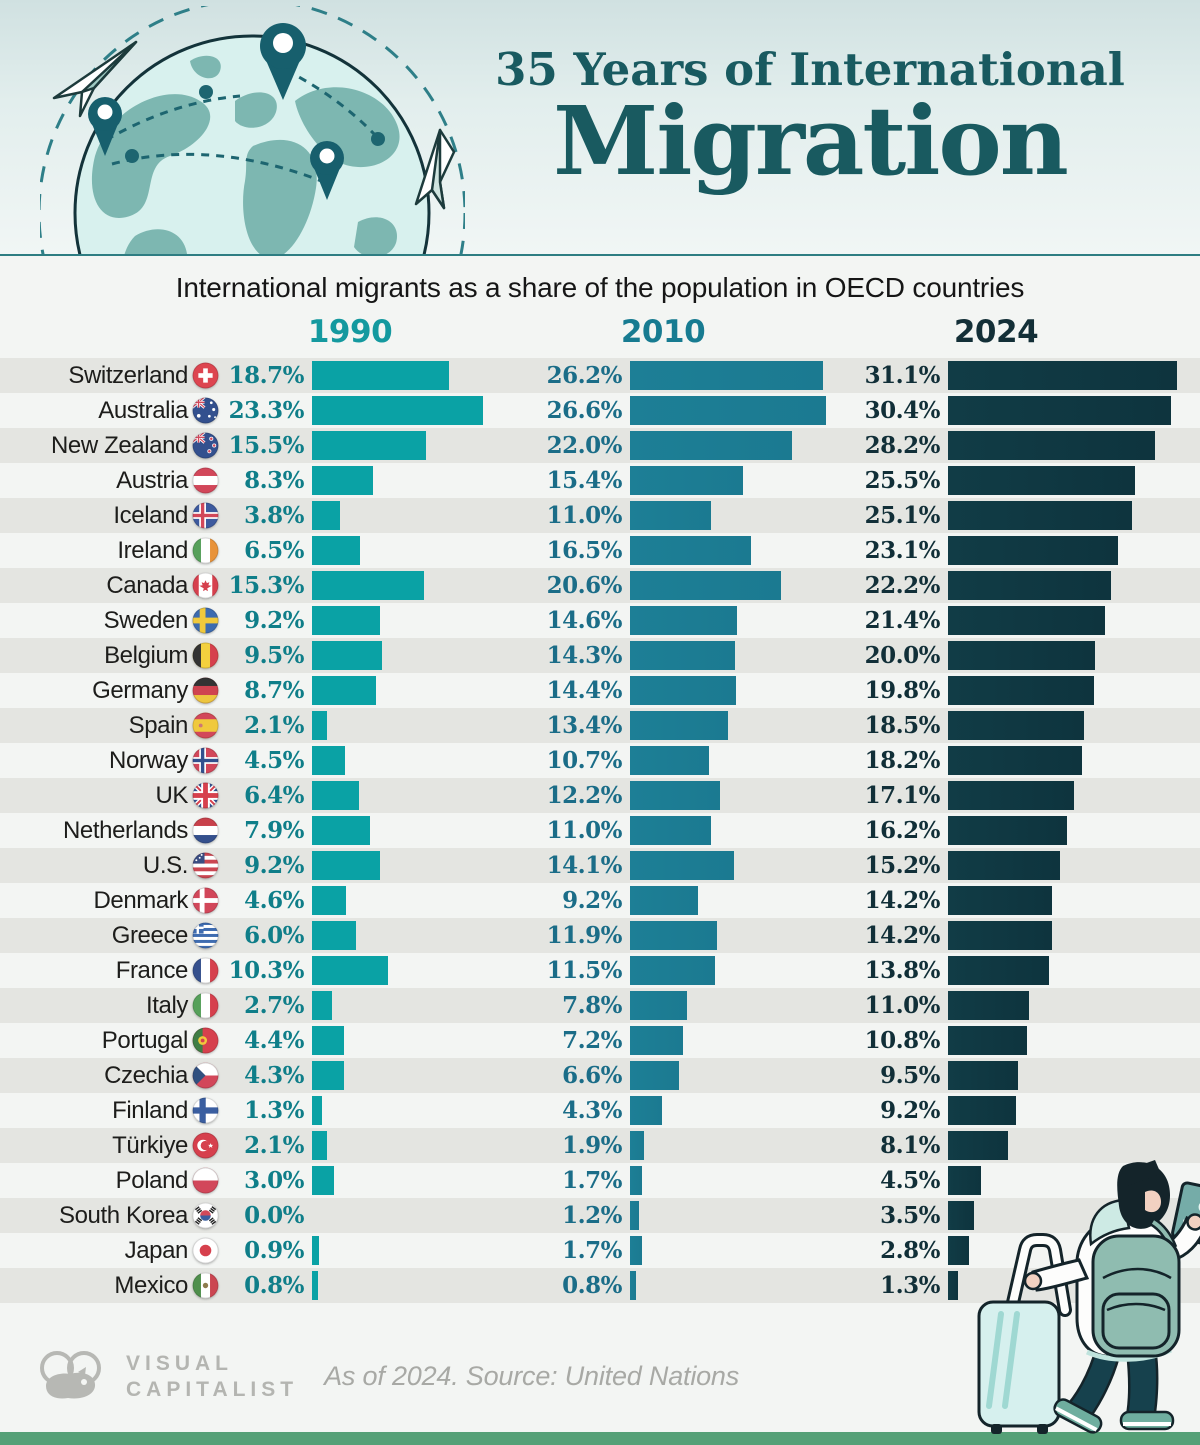 Image resolution: width=1200 pixels, height=1445 pixels. Describe the element at coordinates (902, 410) in the screenshot. I see `value-2024: 30.4%` at that location.